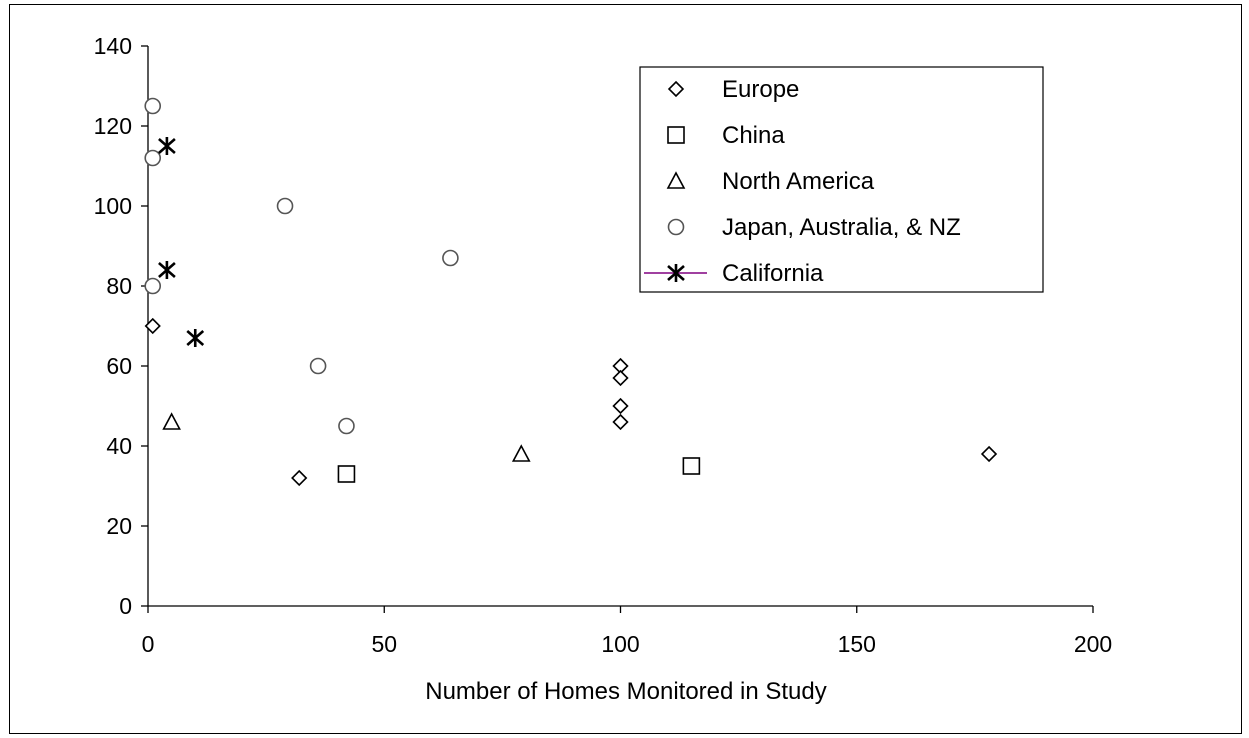  Describe the element at coordinates (125, 606) in the screenshot. I see `y-tick-label: 0` at that location.